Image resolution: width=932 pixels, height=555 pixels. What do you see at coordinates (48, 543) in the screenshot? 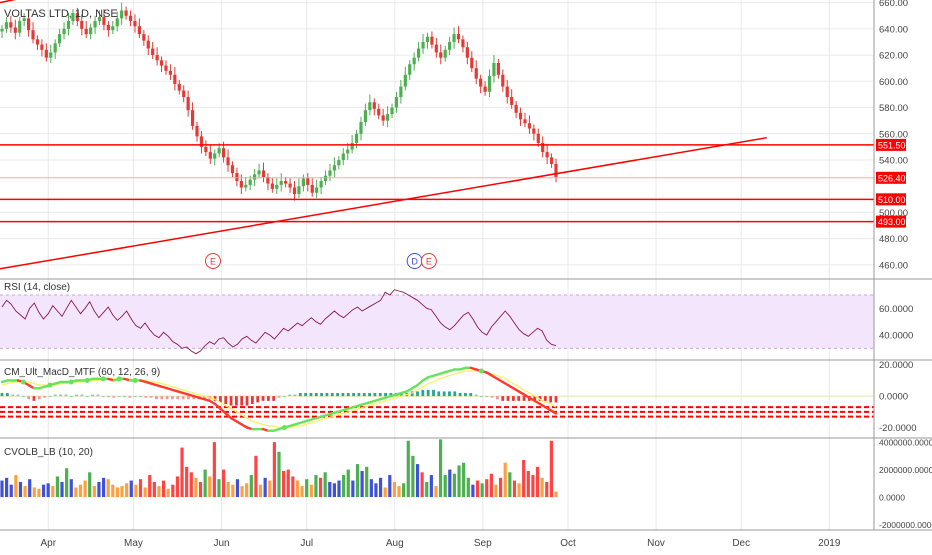
I see `month-label: Apr` at bounding box center [48, 543].